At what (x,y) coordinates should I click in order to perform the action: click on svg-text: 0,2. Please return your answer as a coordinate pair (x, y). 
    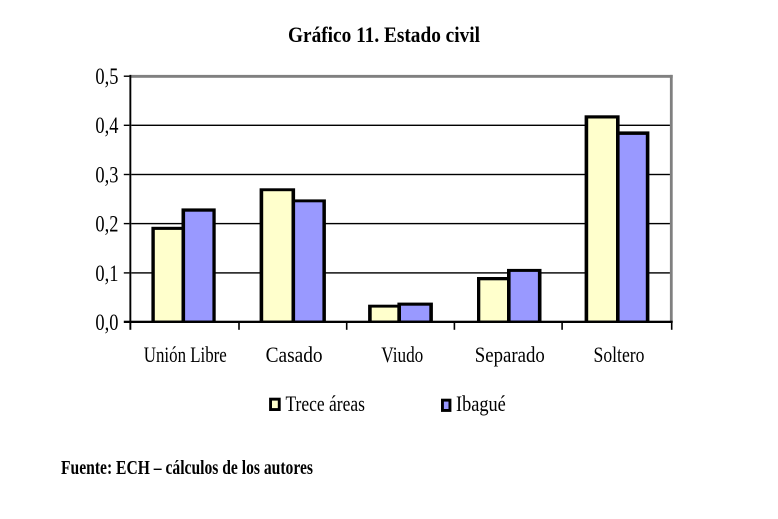
    Looking at the image, I should click on (106, 224).